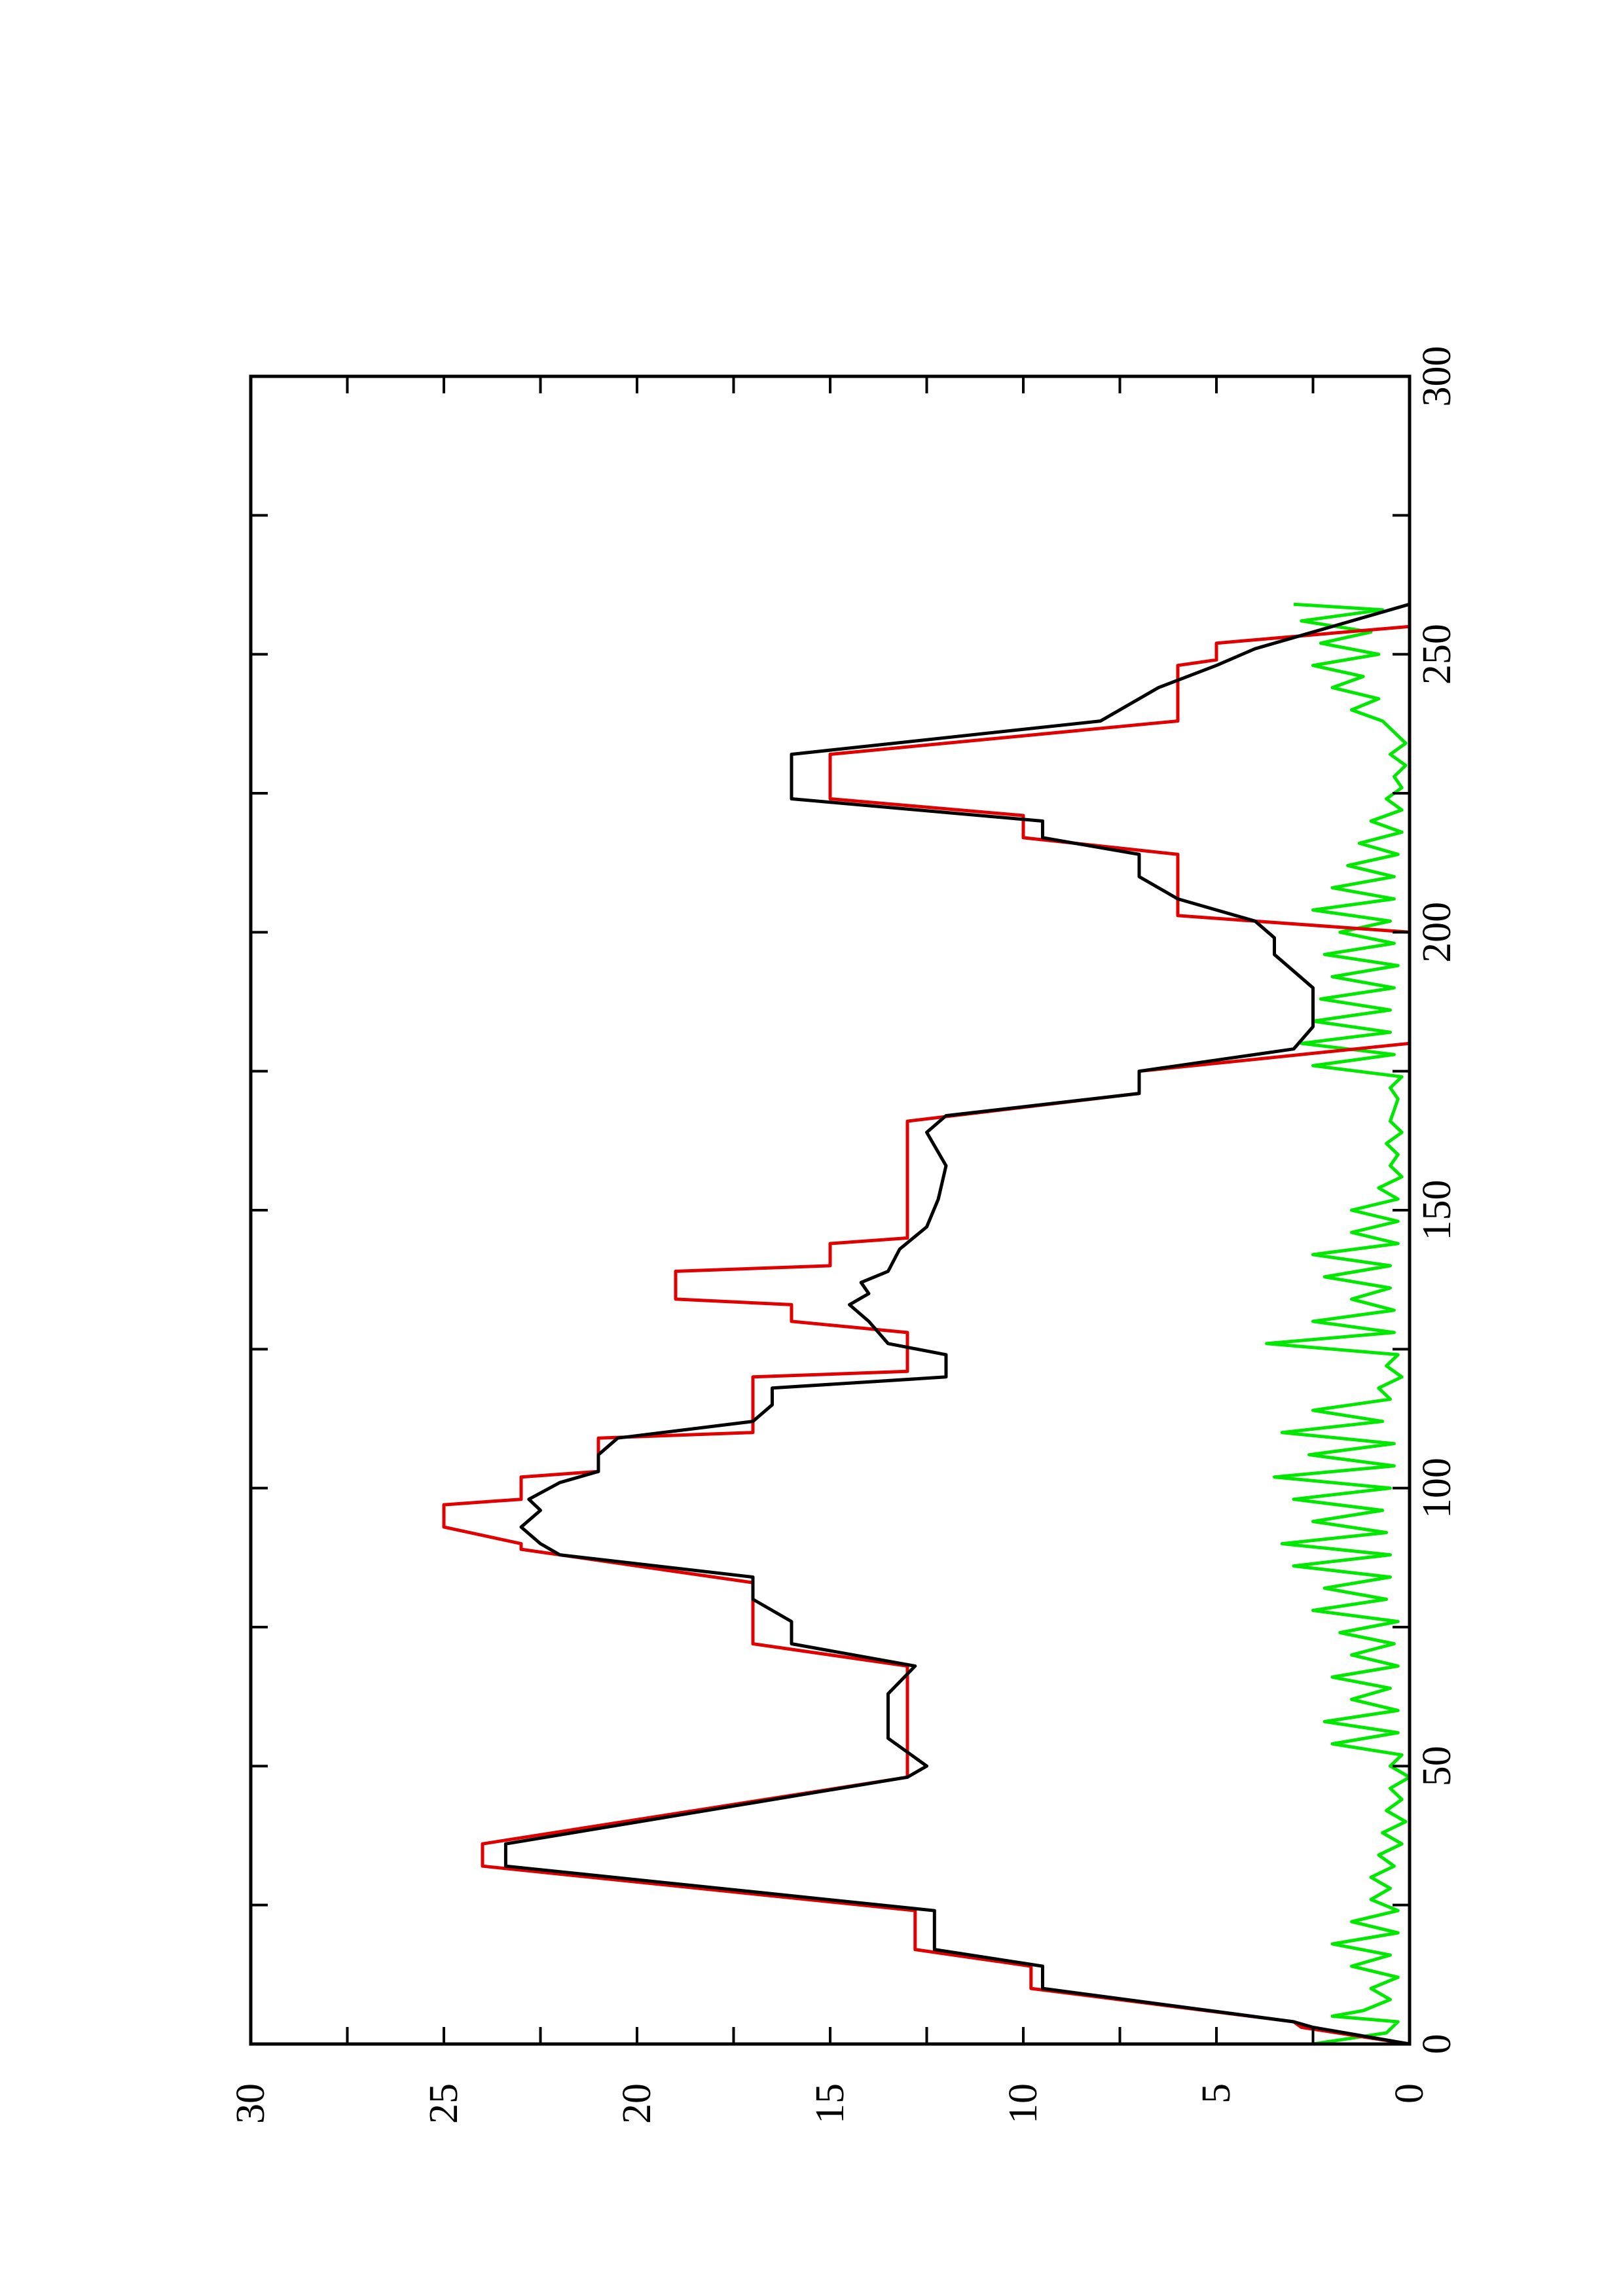 Image resolution: width=1623 pixels, height=2296 pixels. Describe the element at coordinates (637, 2103) in the screenshot. I see `y-tick-label: 20` at that location.